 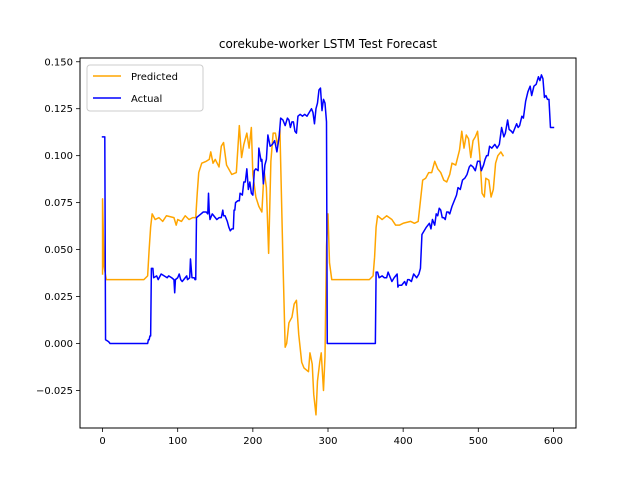 I want to click on y-tick-label: −0.025, so click(x=54, y=391).